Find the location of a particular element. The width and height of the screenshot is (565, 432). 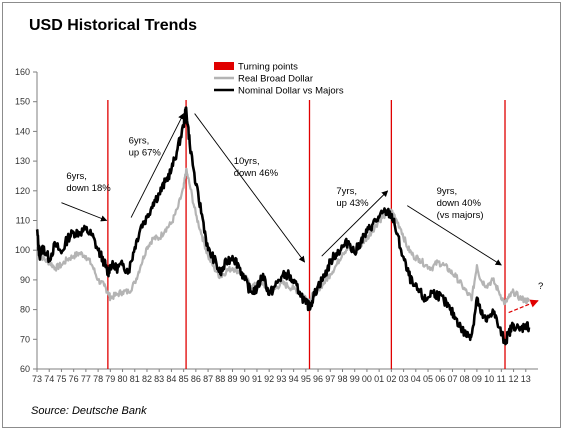

annotation-line: up 67% is located at coordinates (145, 152).